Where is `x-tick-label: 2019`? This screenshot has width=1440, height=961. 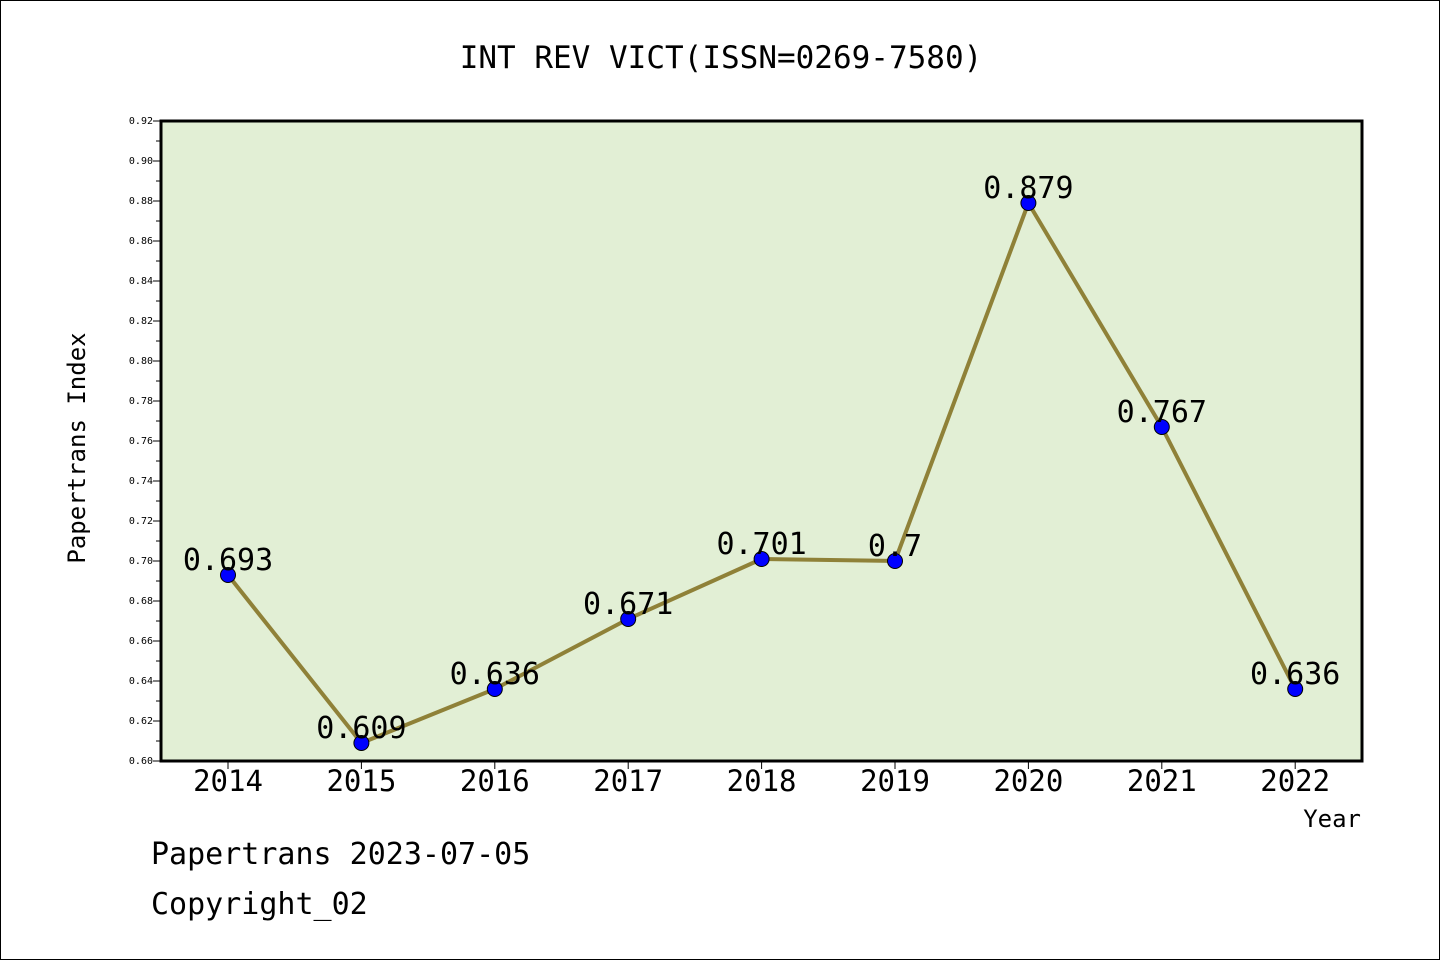
x-tick-label: 2019 is located at coordinates (895, 781).